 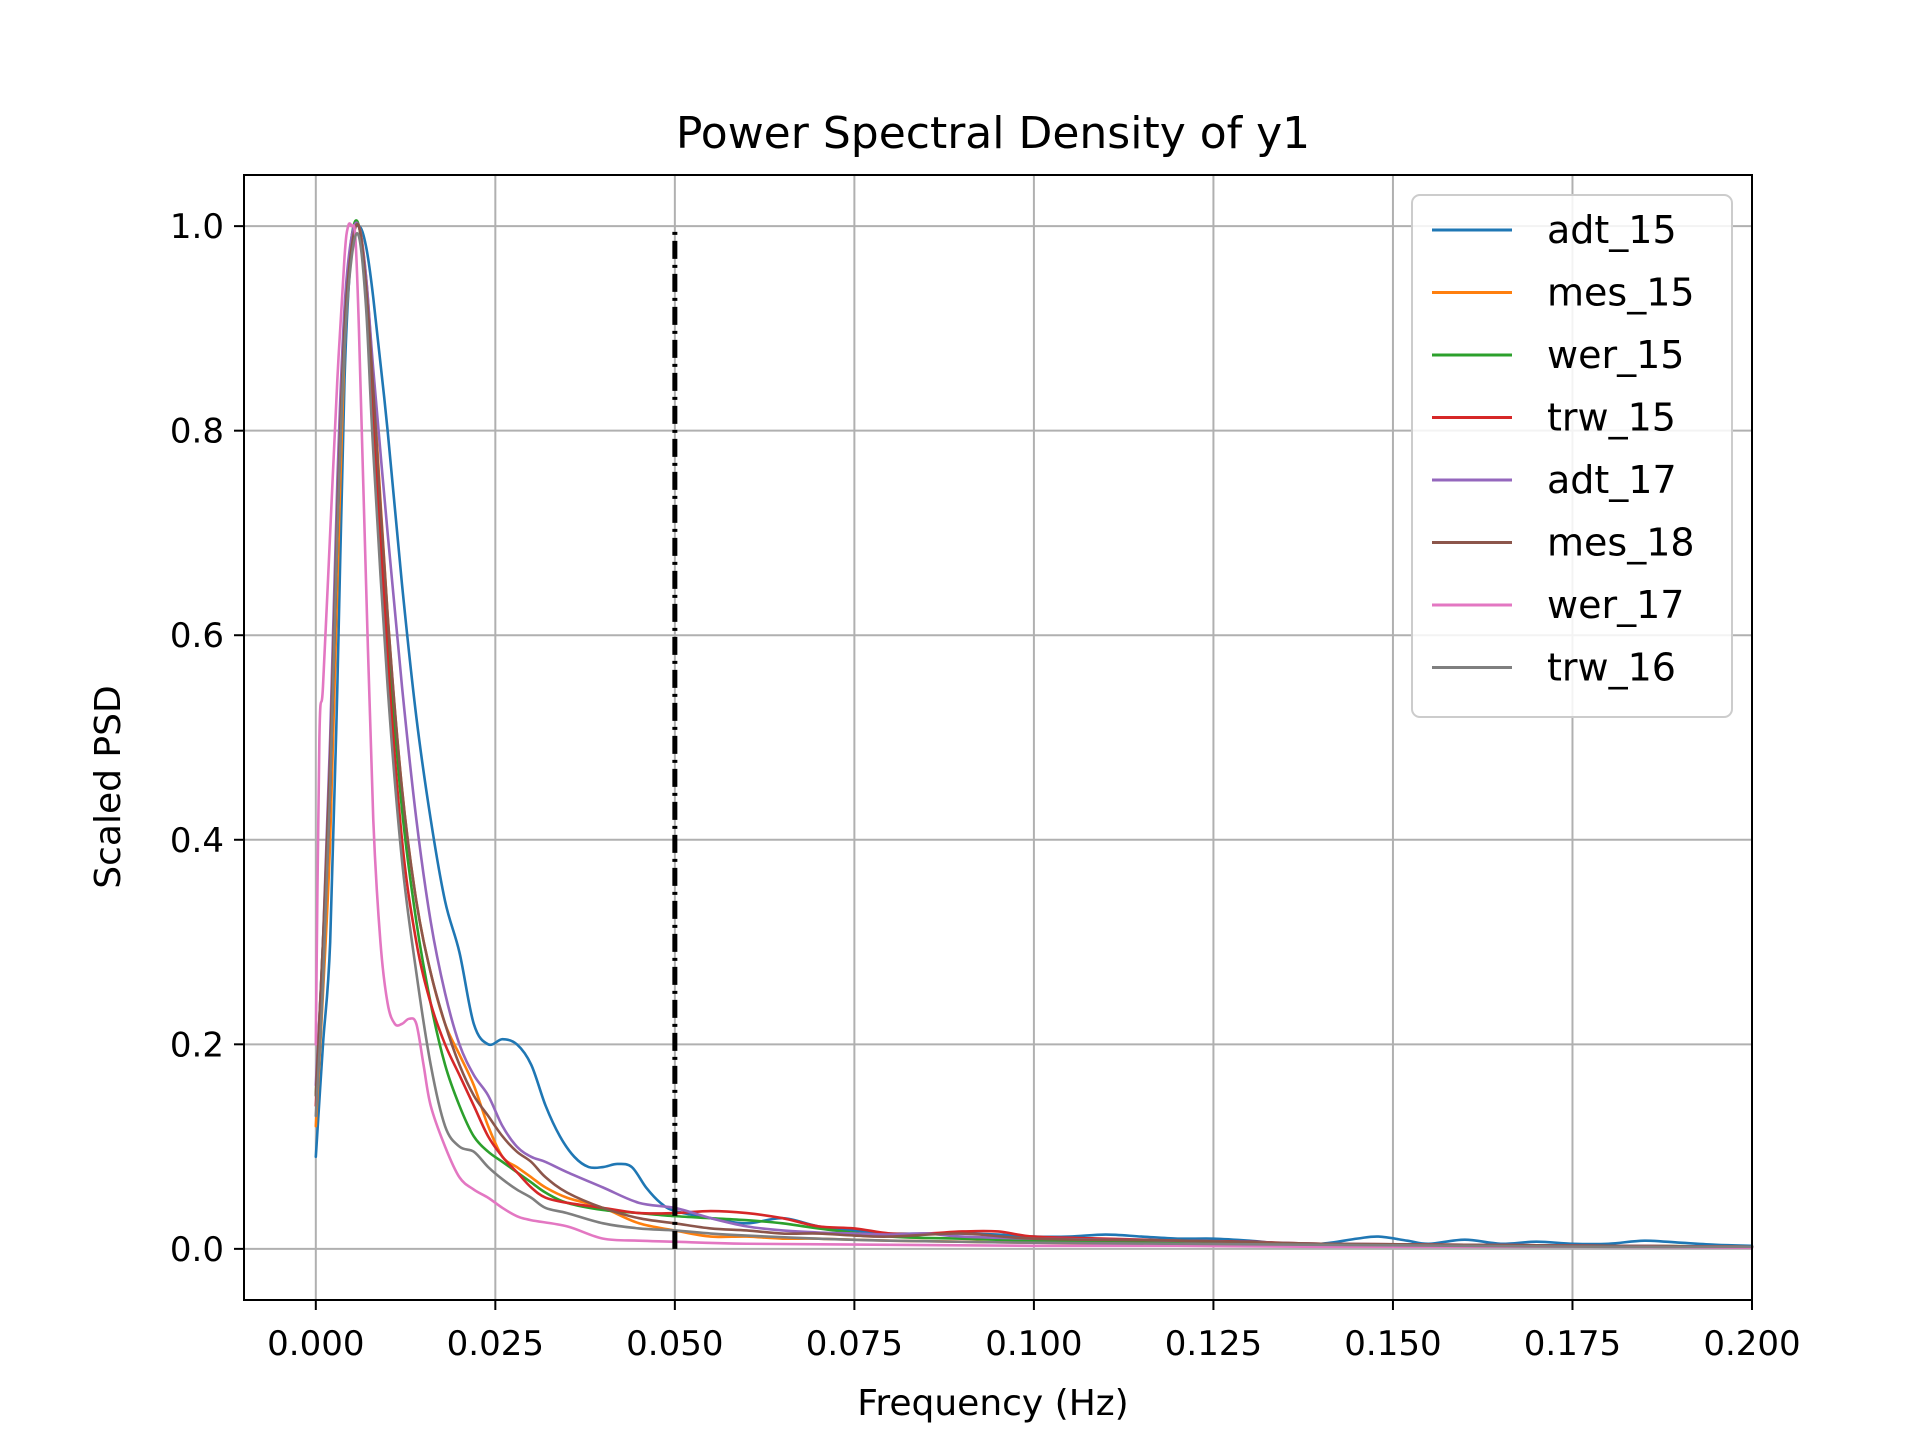 What do you see at coordinates (197, 841) in the screenshot?
I see `y-tick-label: 0.4` at bounding box center [197, 841].